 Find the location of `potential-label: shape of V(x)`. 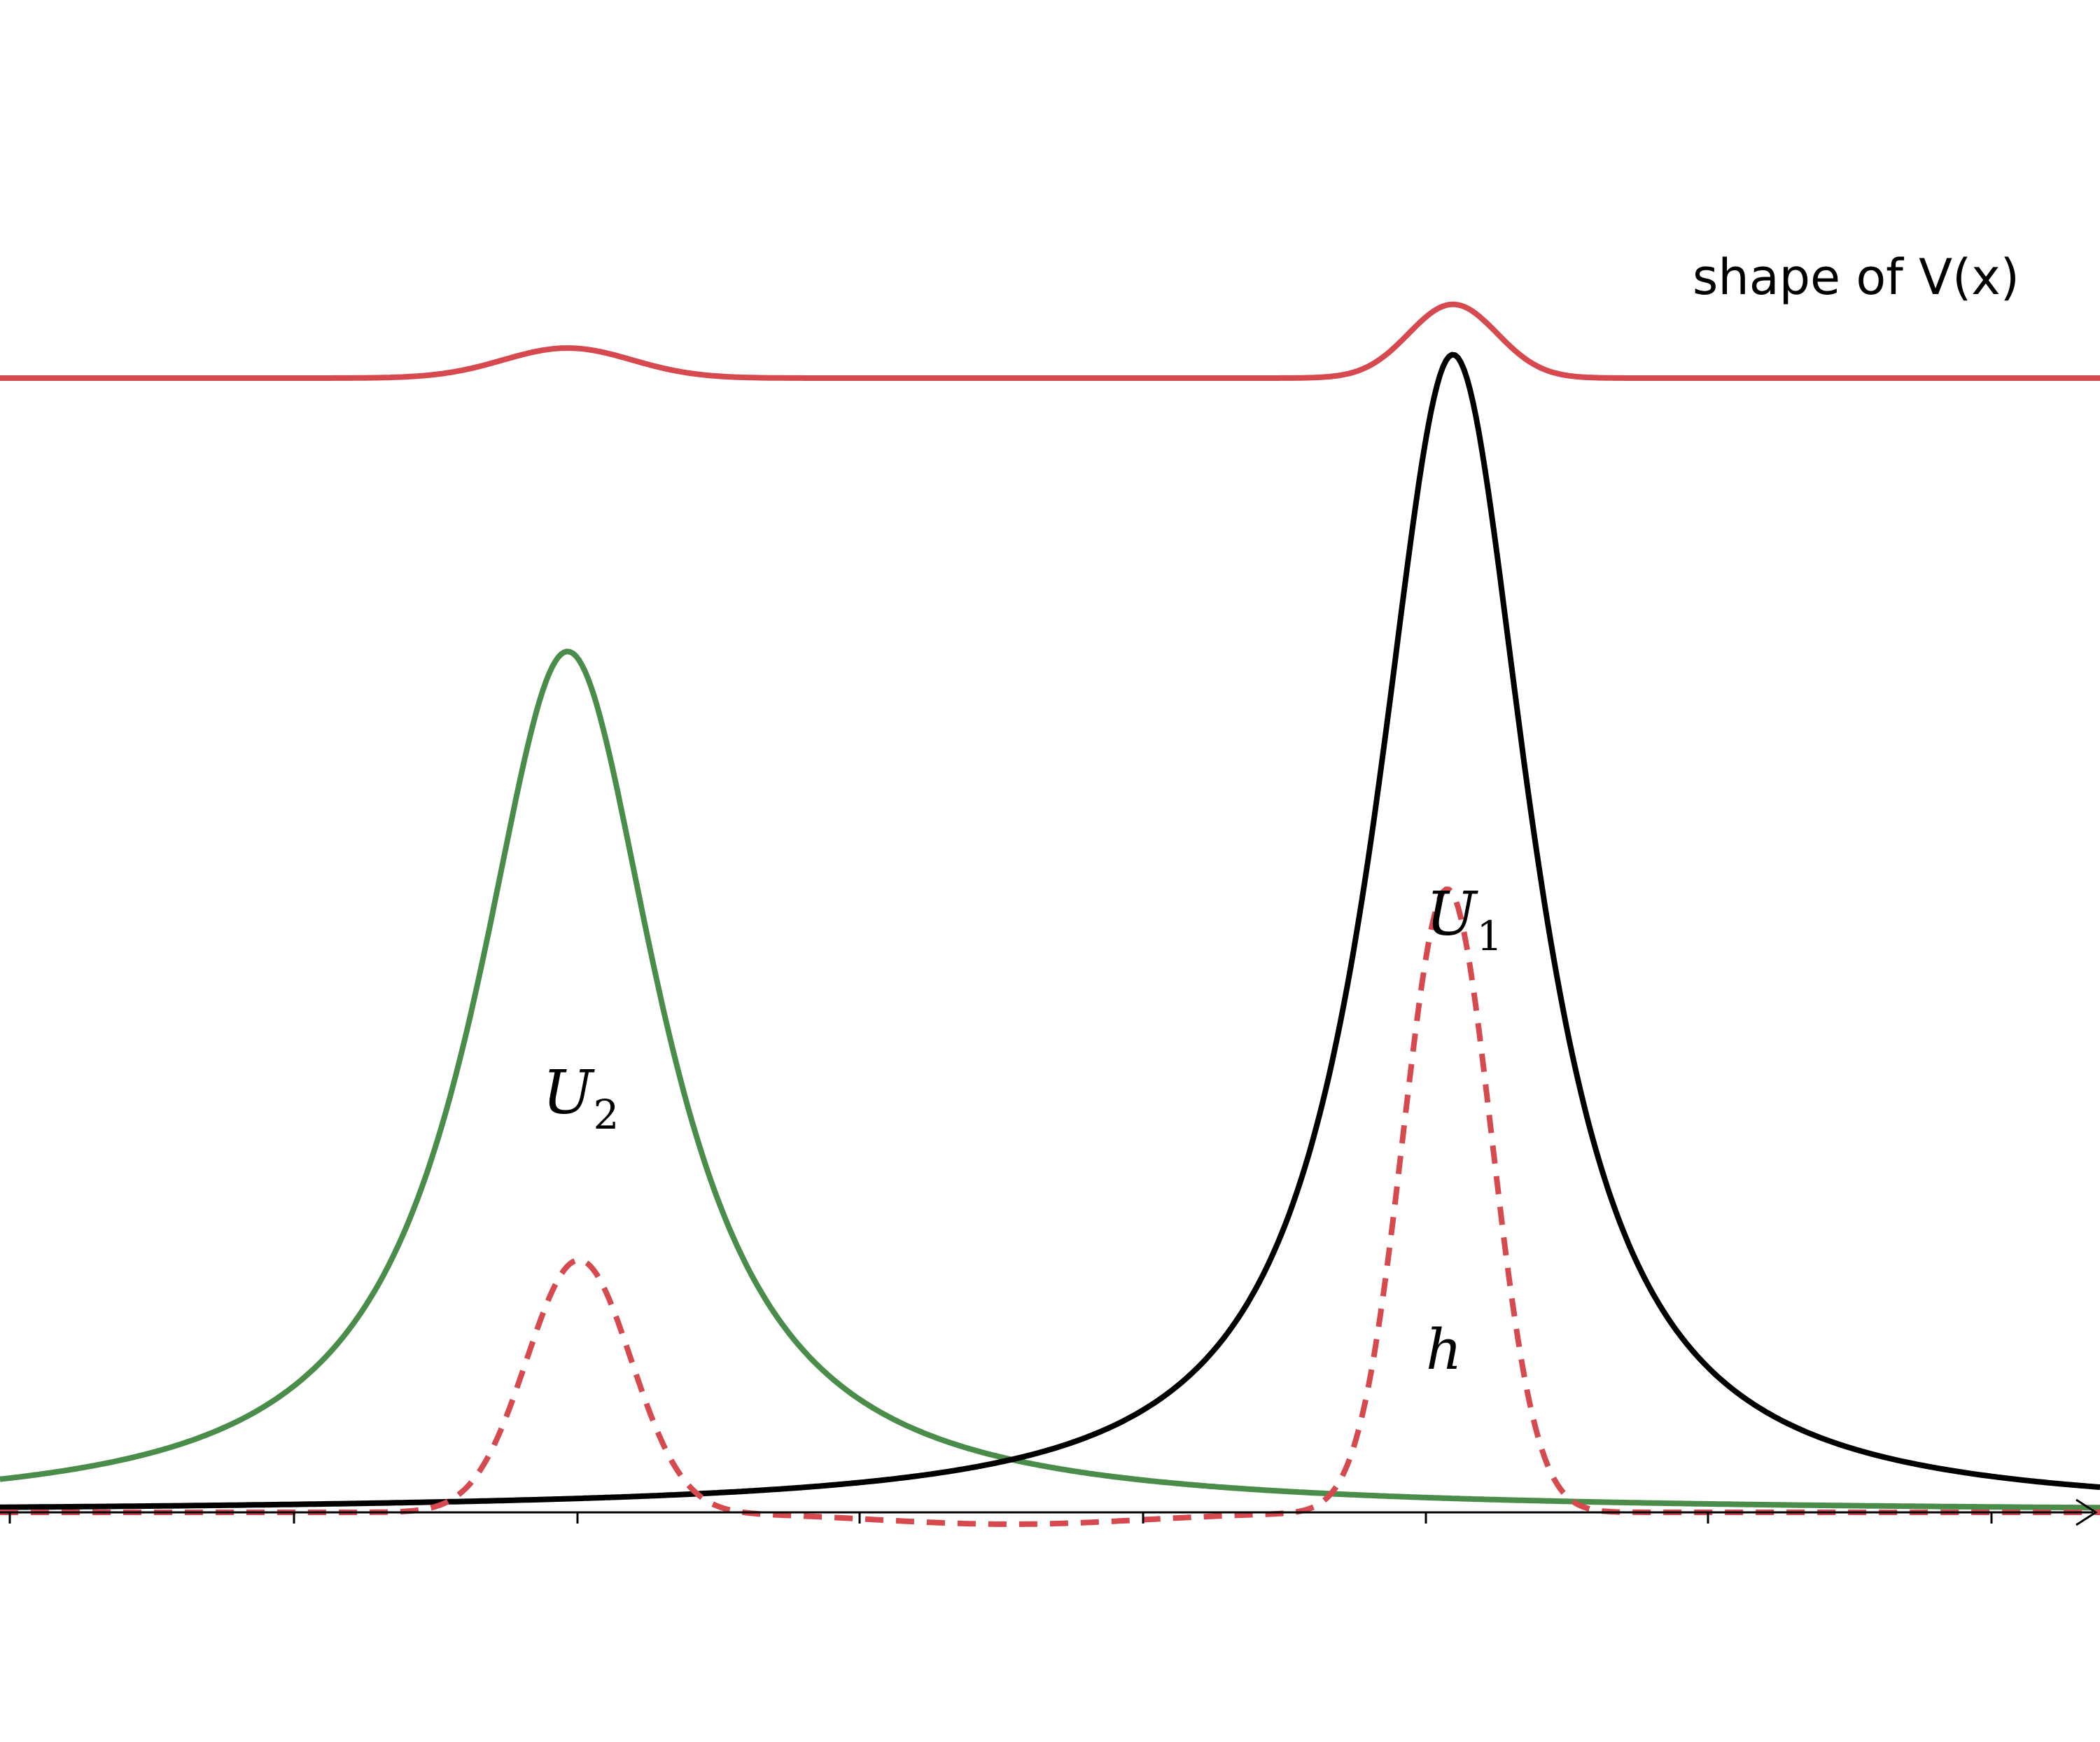

potential-label: shape of V(x) is located at coordinates (1856, 278).